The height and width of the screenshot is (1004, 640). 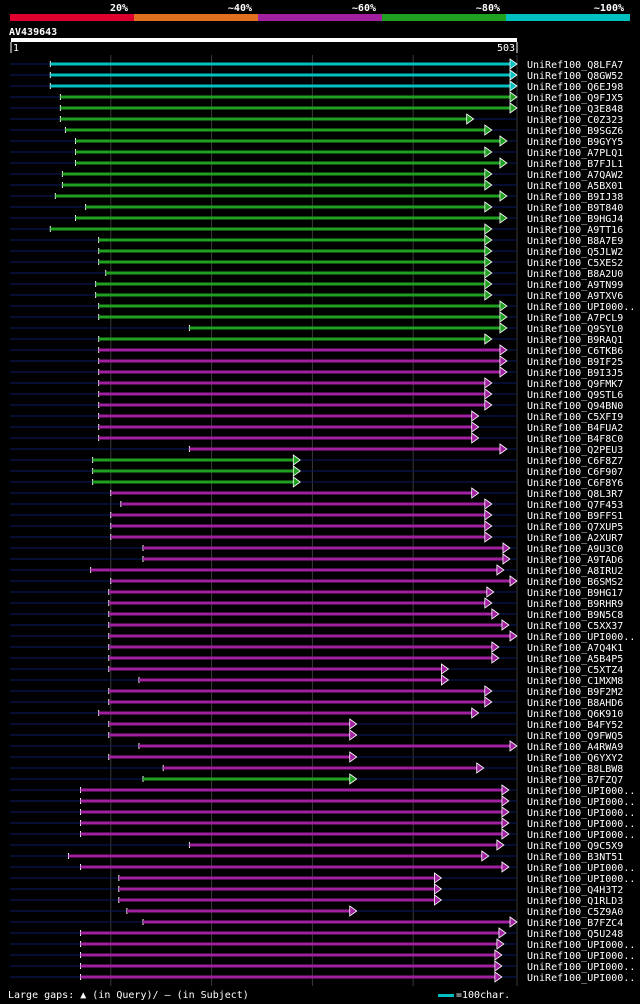 What do you see at coordinates (488, 8) in the screenshot?
I see `scale-label: ~80%` at bounding box center [488, 8].